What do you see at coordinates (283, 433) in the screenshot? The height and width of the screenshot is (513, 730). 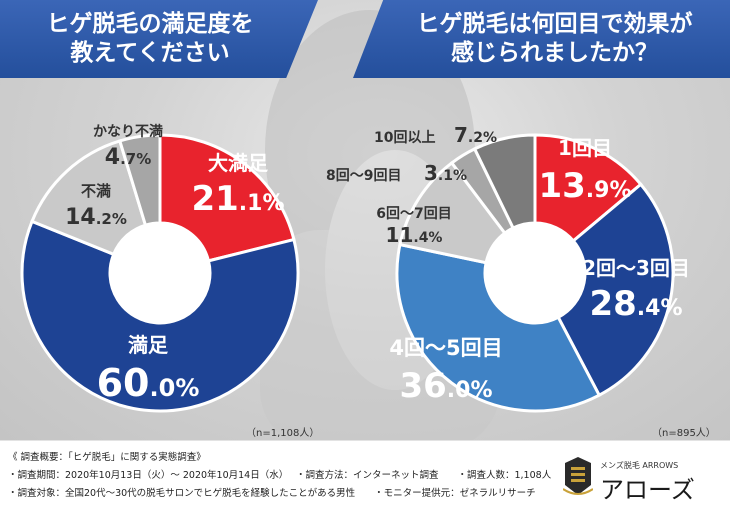 I see `left-sample-size: （n=1,108人）` at bounding box center [283, 433].